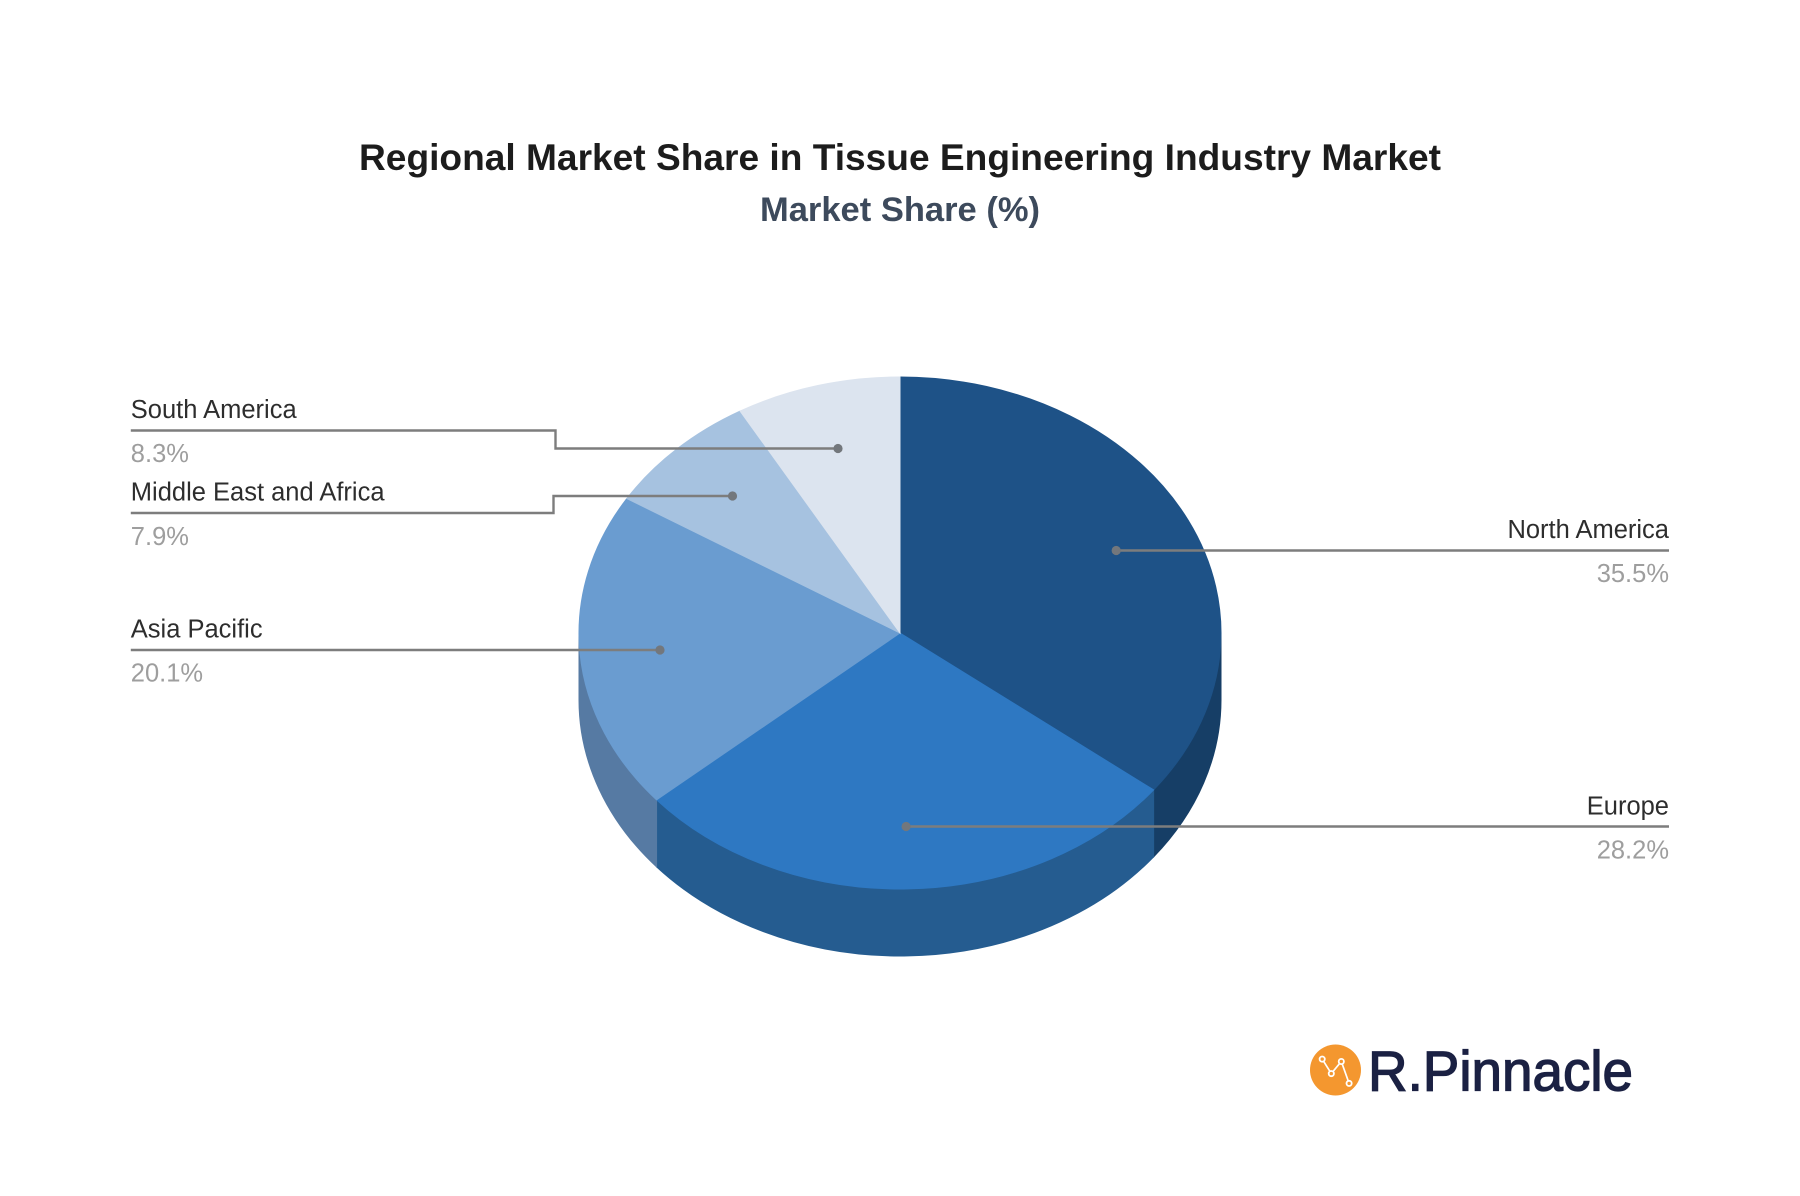 Image resolution: width=1800 pixels, height=1196 pixels. Describe the element at coordinates (258, 493) in the screenshot. I see `svg-text: Middle East and Africa` at that location.